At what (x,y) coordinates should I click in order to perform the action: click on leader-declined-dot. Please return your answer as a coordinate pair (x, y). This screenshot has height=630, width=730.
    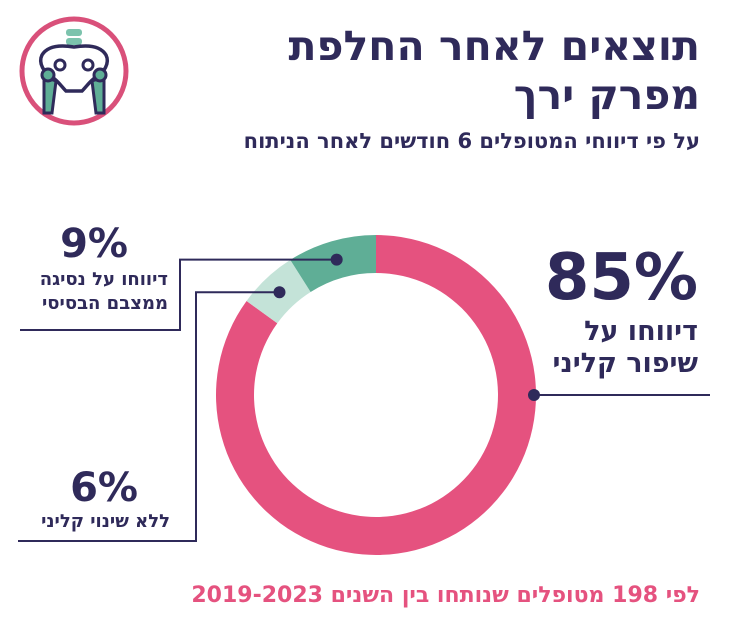
    Looking at the image, I should click on (336, 259).